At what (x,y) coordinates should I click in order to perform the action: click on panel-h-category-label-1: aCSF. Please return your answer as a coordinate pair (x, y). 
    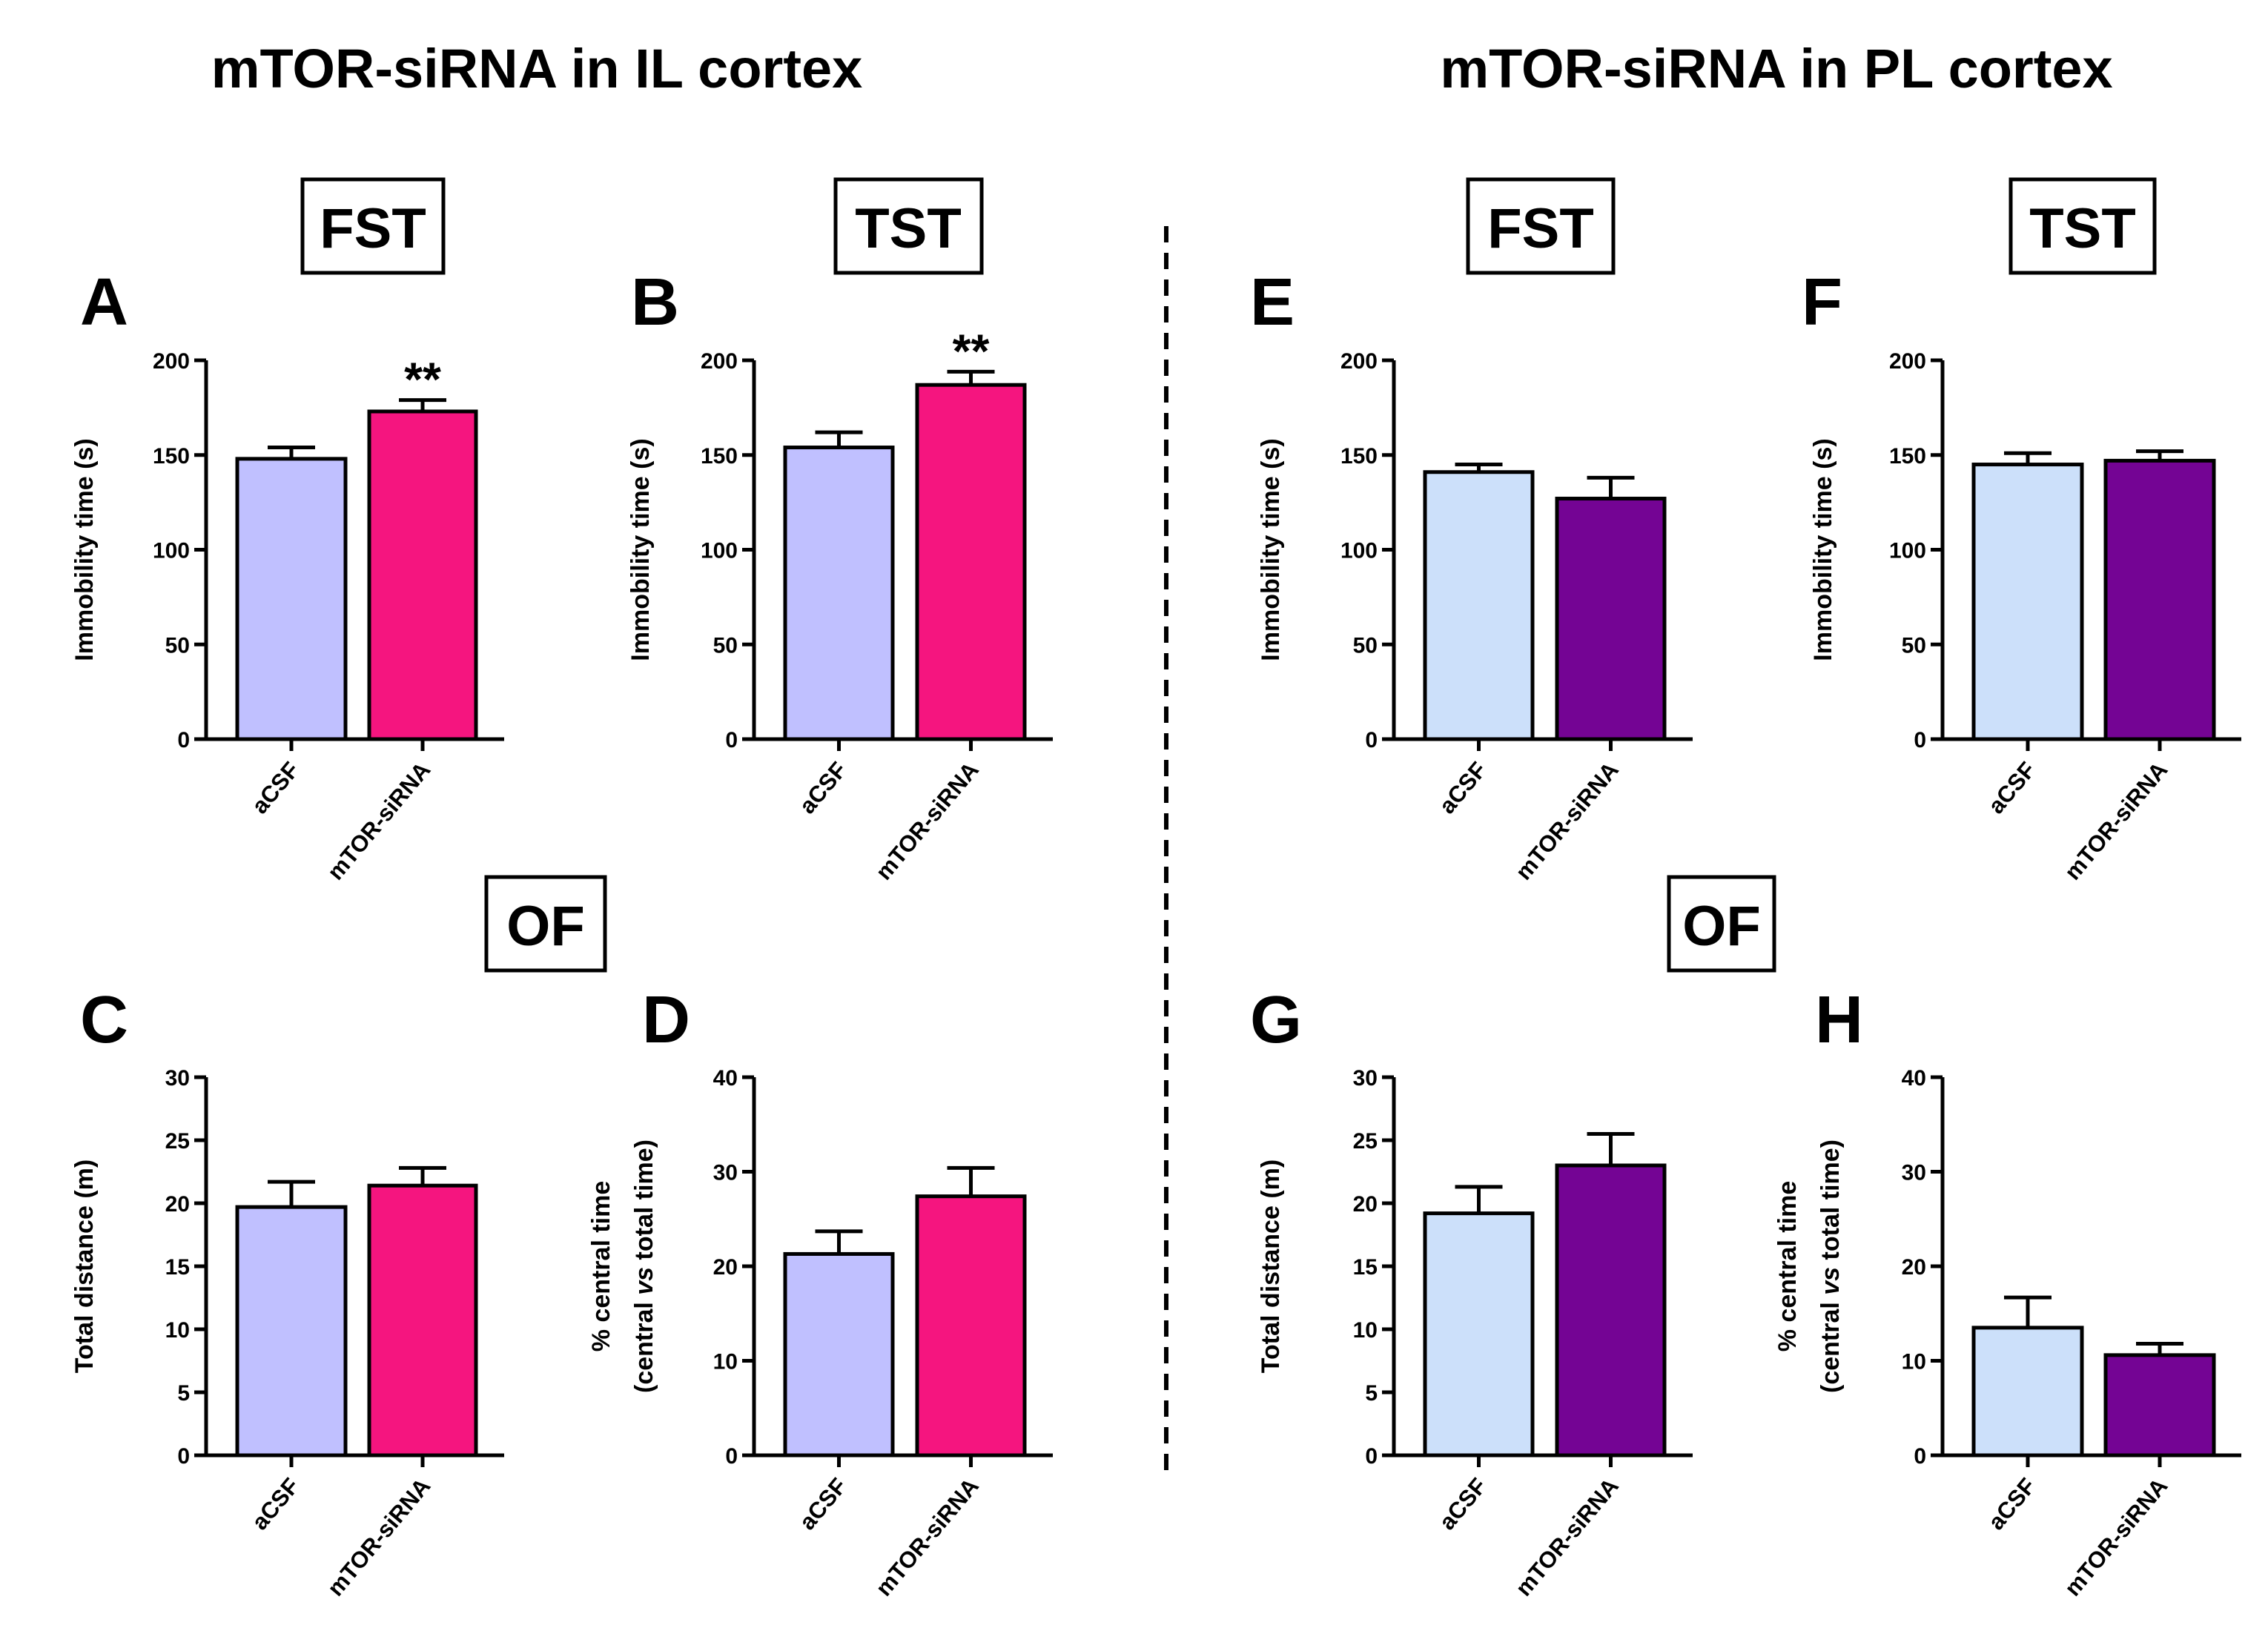
    Looking at the image, I should click on (2012, 1504).